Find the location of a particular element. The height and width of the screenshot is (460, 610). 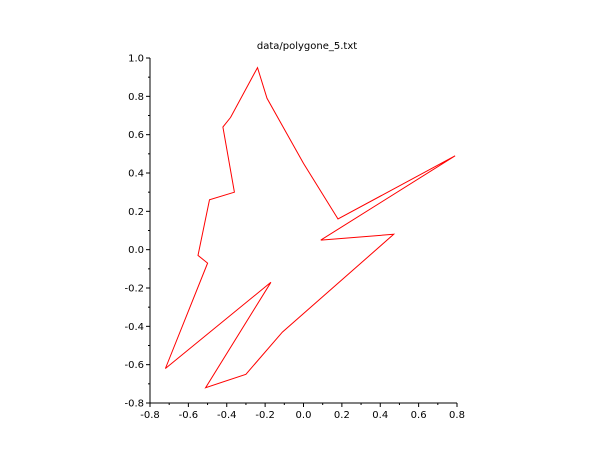

y-tick-label: -0.4 is located at coordinates (134, 327).